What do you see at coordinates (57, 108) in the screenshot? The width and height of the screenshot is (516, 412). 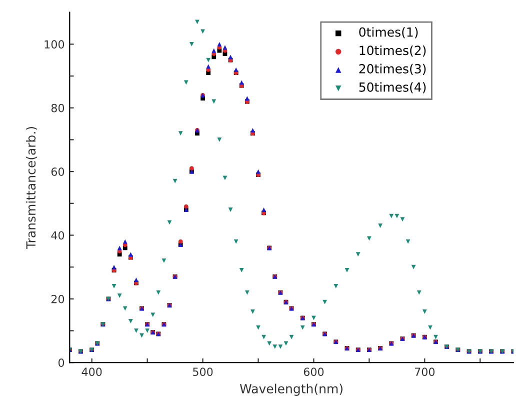 I see `y-tick-label: 80` at bounding box center [57, 108].